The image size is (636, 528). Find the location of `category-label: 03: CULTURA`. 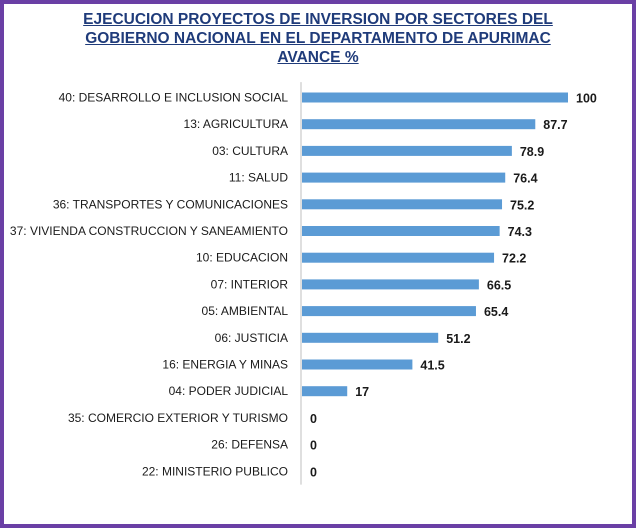

category-label: 03: CULTURA is located at coordinates (250, 151).